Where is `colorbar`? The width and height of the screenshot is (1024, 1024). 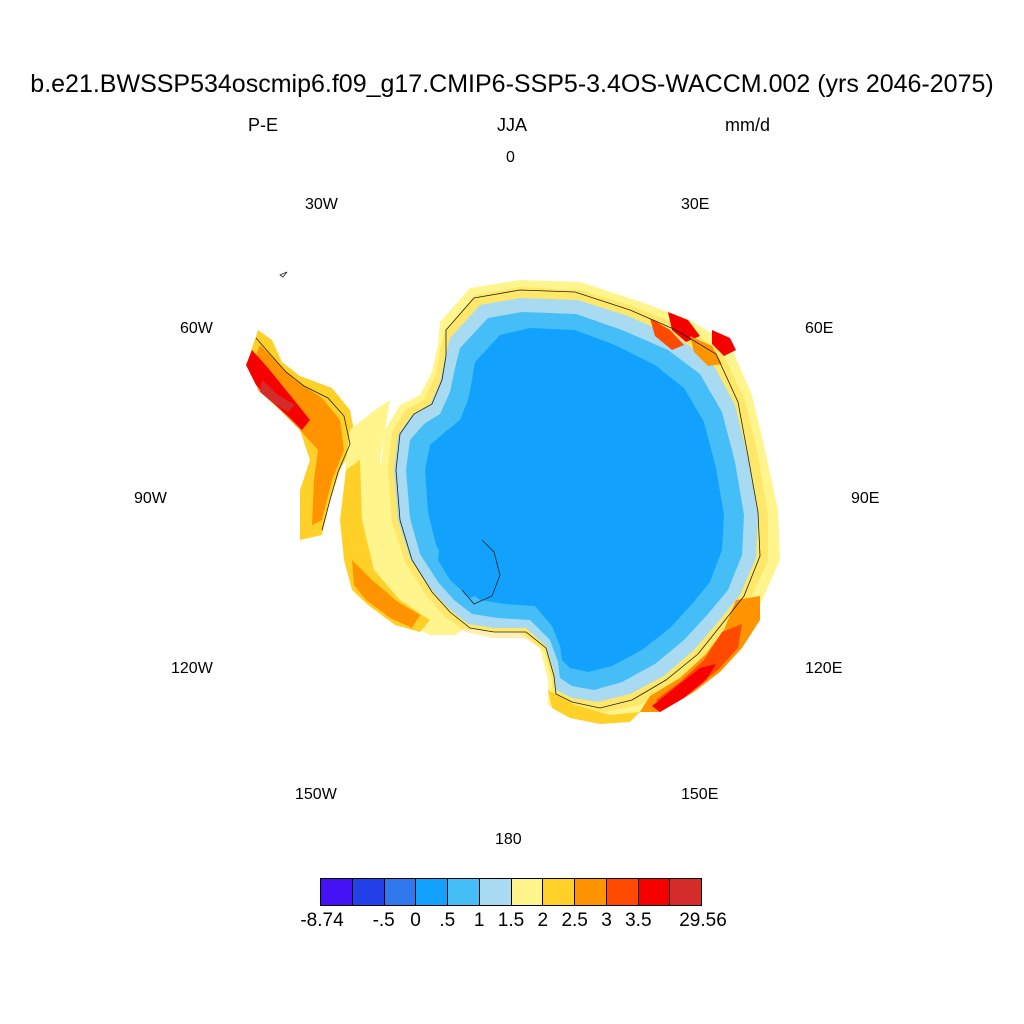 colorbar is located at coordinates (511, 892).